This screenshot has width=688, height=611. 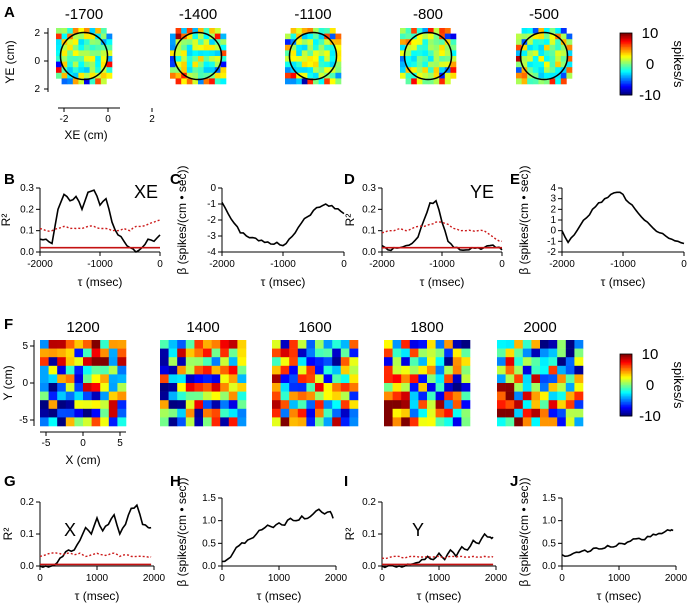 What do you see at coordinates (428, 14) in the screenshot?
I see `heatmap-title-A: -800` at bounding box center [428, 14].